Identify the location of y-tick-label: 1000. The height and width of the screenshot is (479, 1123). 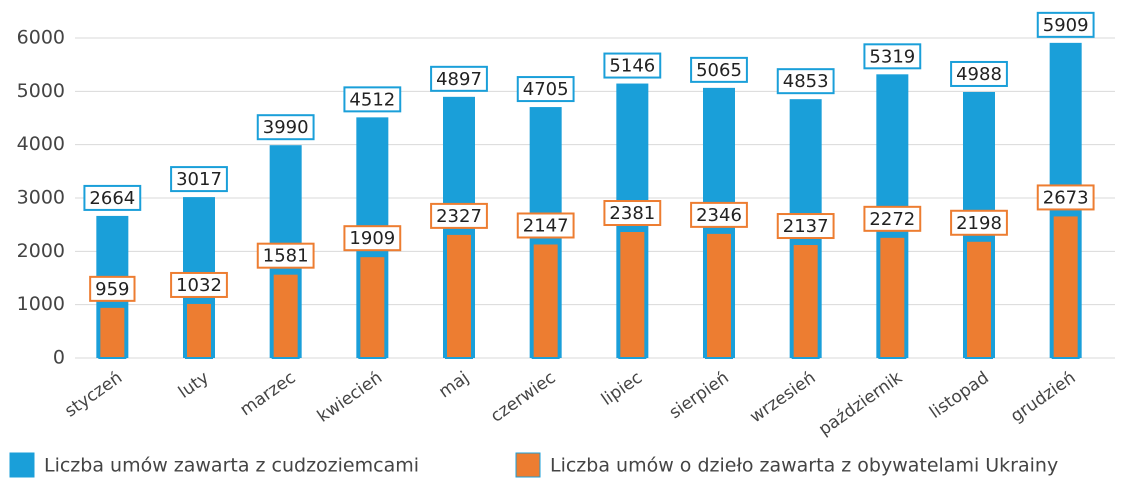
(41, 304).